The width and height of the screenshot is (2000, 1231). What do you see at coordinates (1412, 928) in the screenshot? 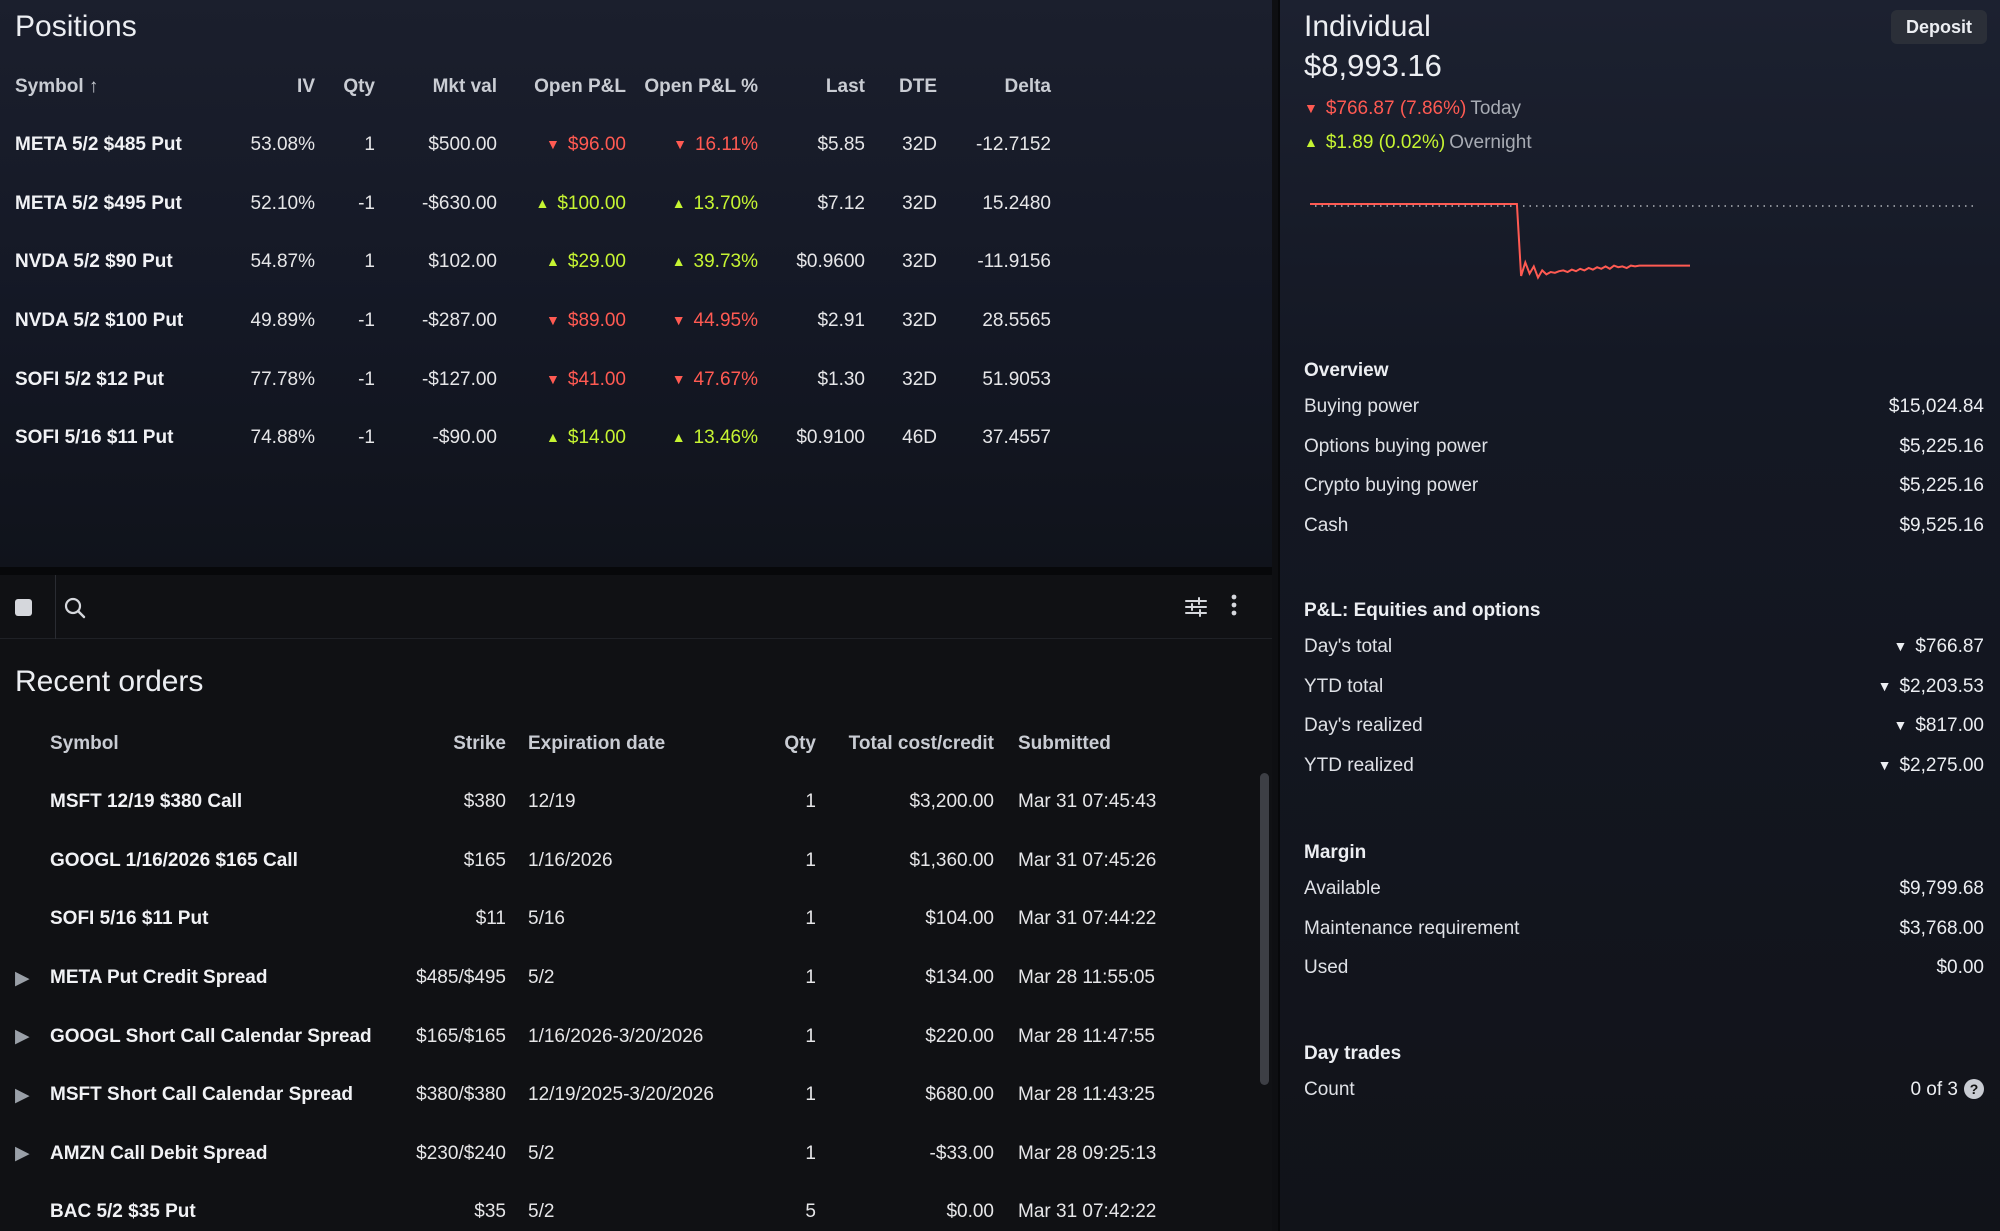
I see `margin-label: Maintenance requirement` at bounding box center [1412, 928].